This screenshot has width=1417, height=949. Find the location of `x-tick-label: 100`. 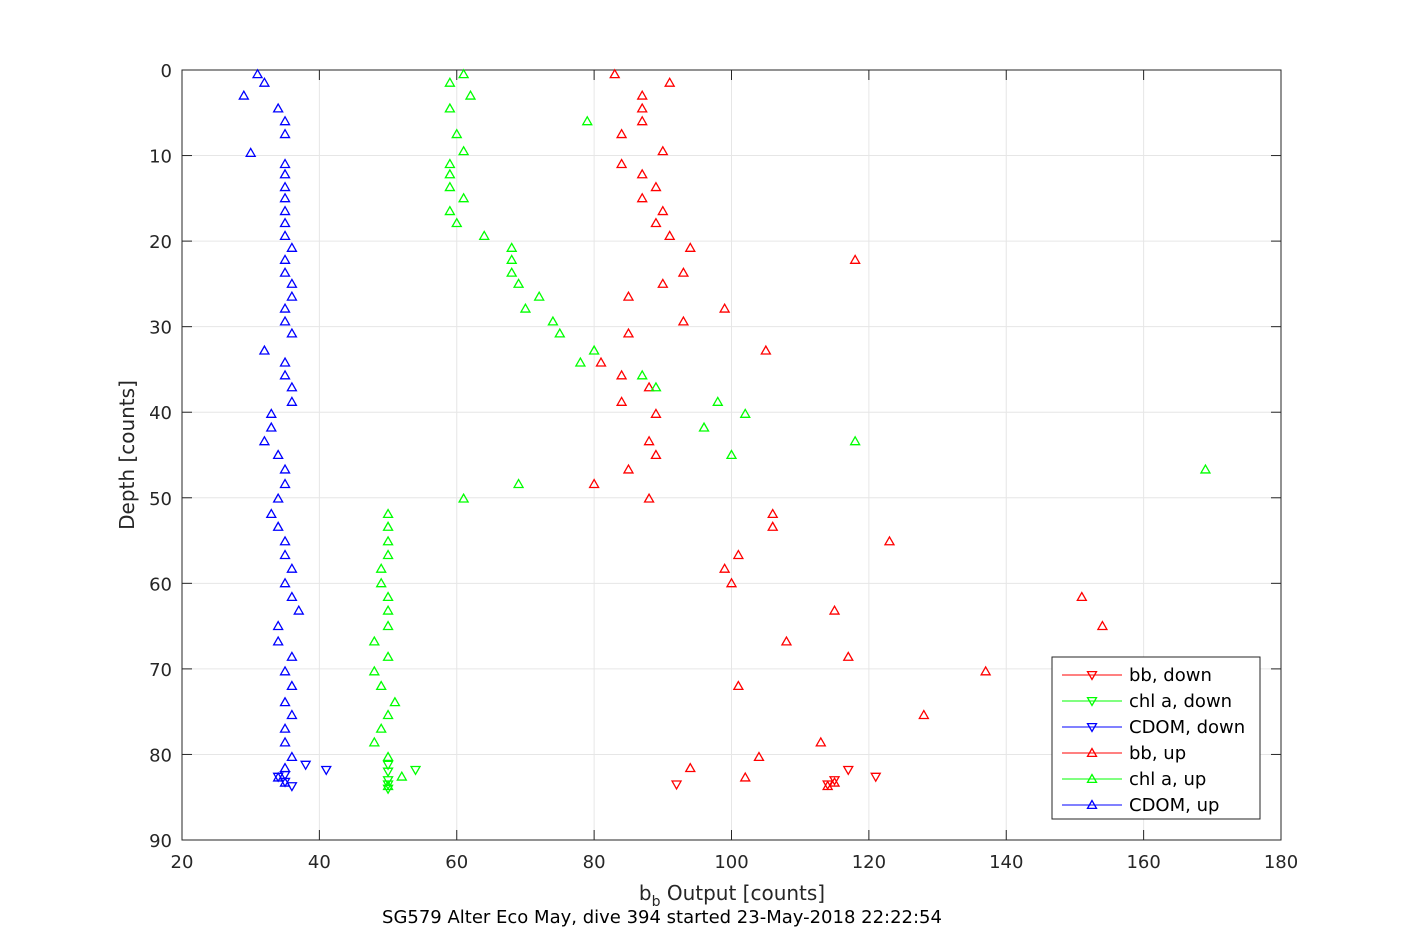

x-tick-label: 100 is located at coordinates (731, 862).